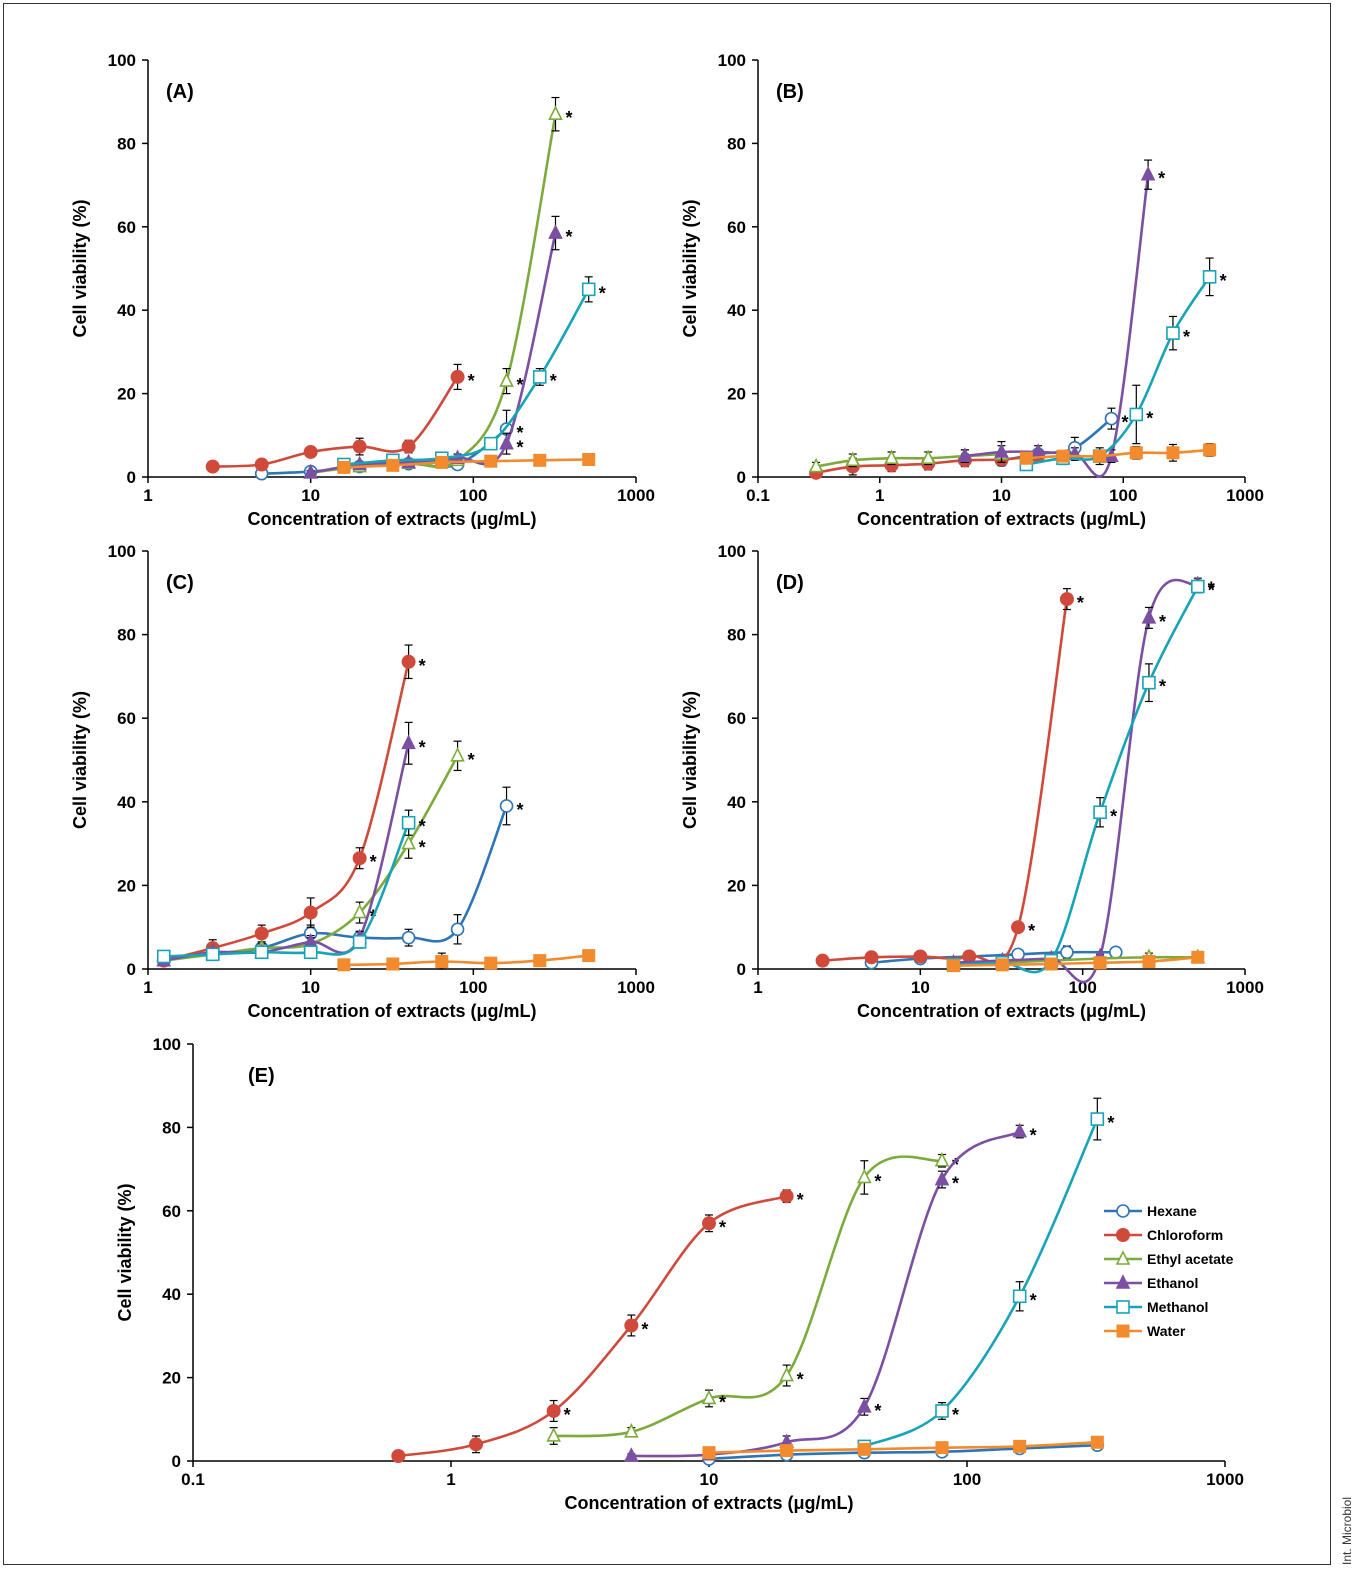 This screenshot has width=1353, height=1570. Describe the element at coordinates (1185, 1235) in the screenshot. I see `legend-label: Chloroform` at that location.